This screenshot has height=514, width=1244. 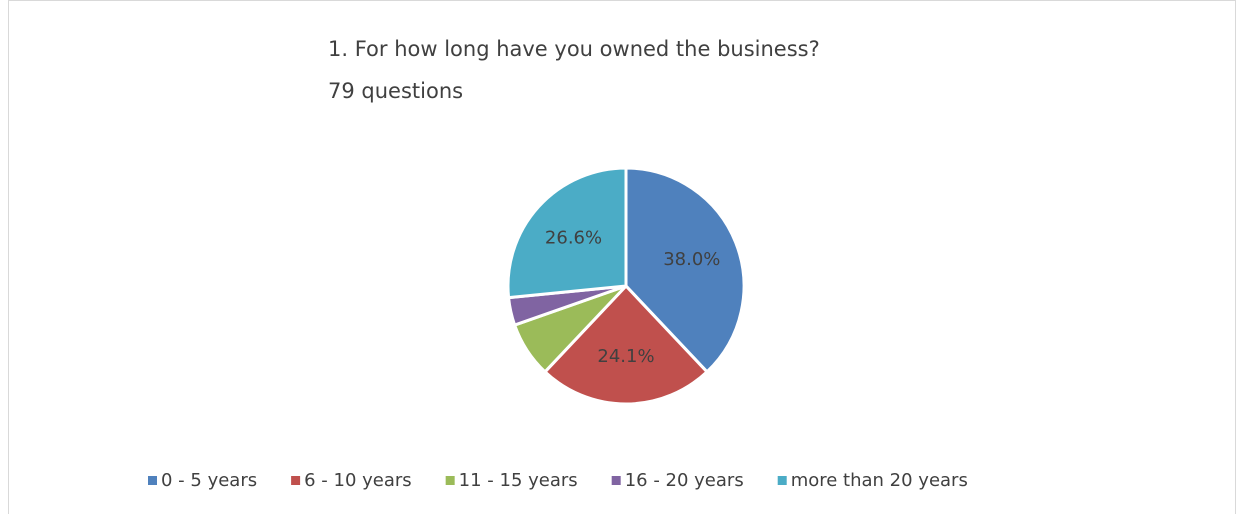 I want to click on legend-label: 11 - 15 years, so click(x=518, y=480).